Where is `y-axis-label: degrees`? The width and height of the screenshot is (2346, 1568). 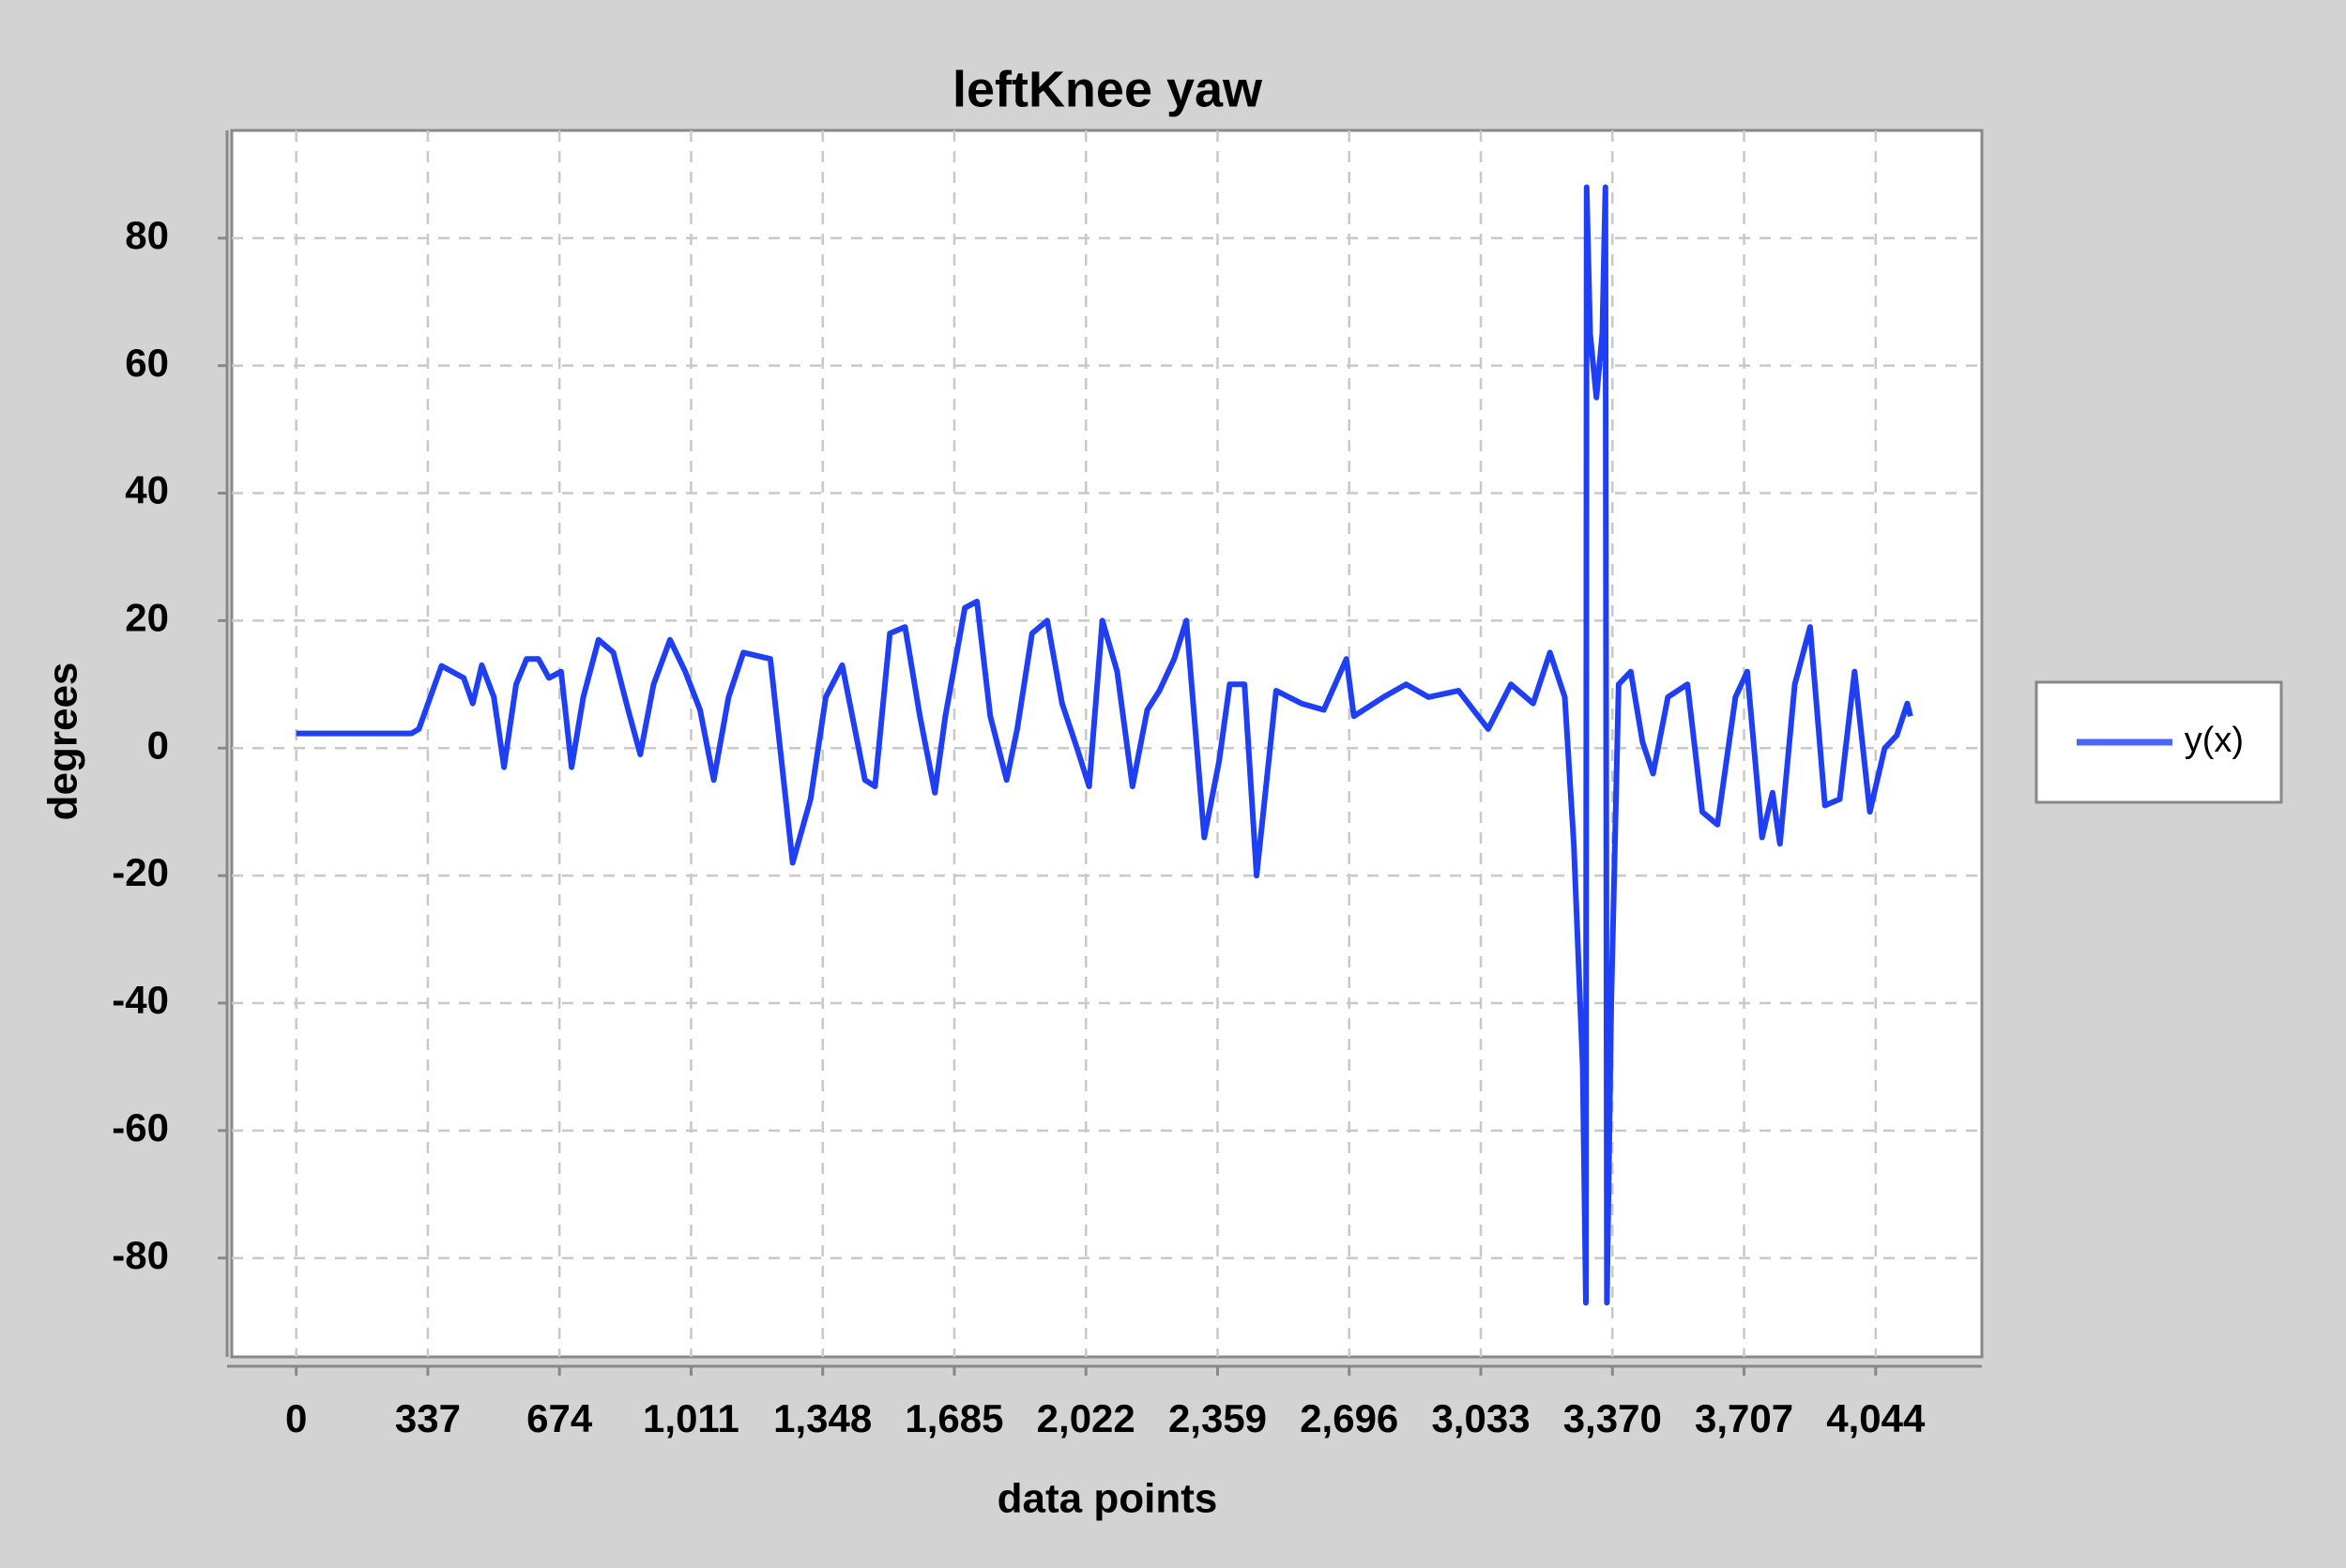
y-axis-label: degrees is located at coordinates (63, 741).